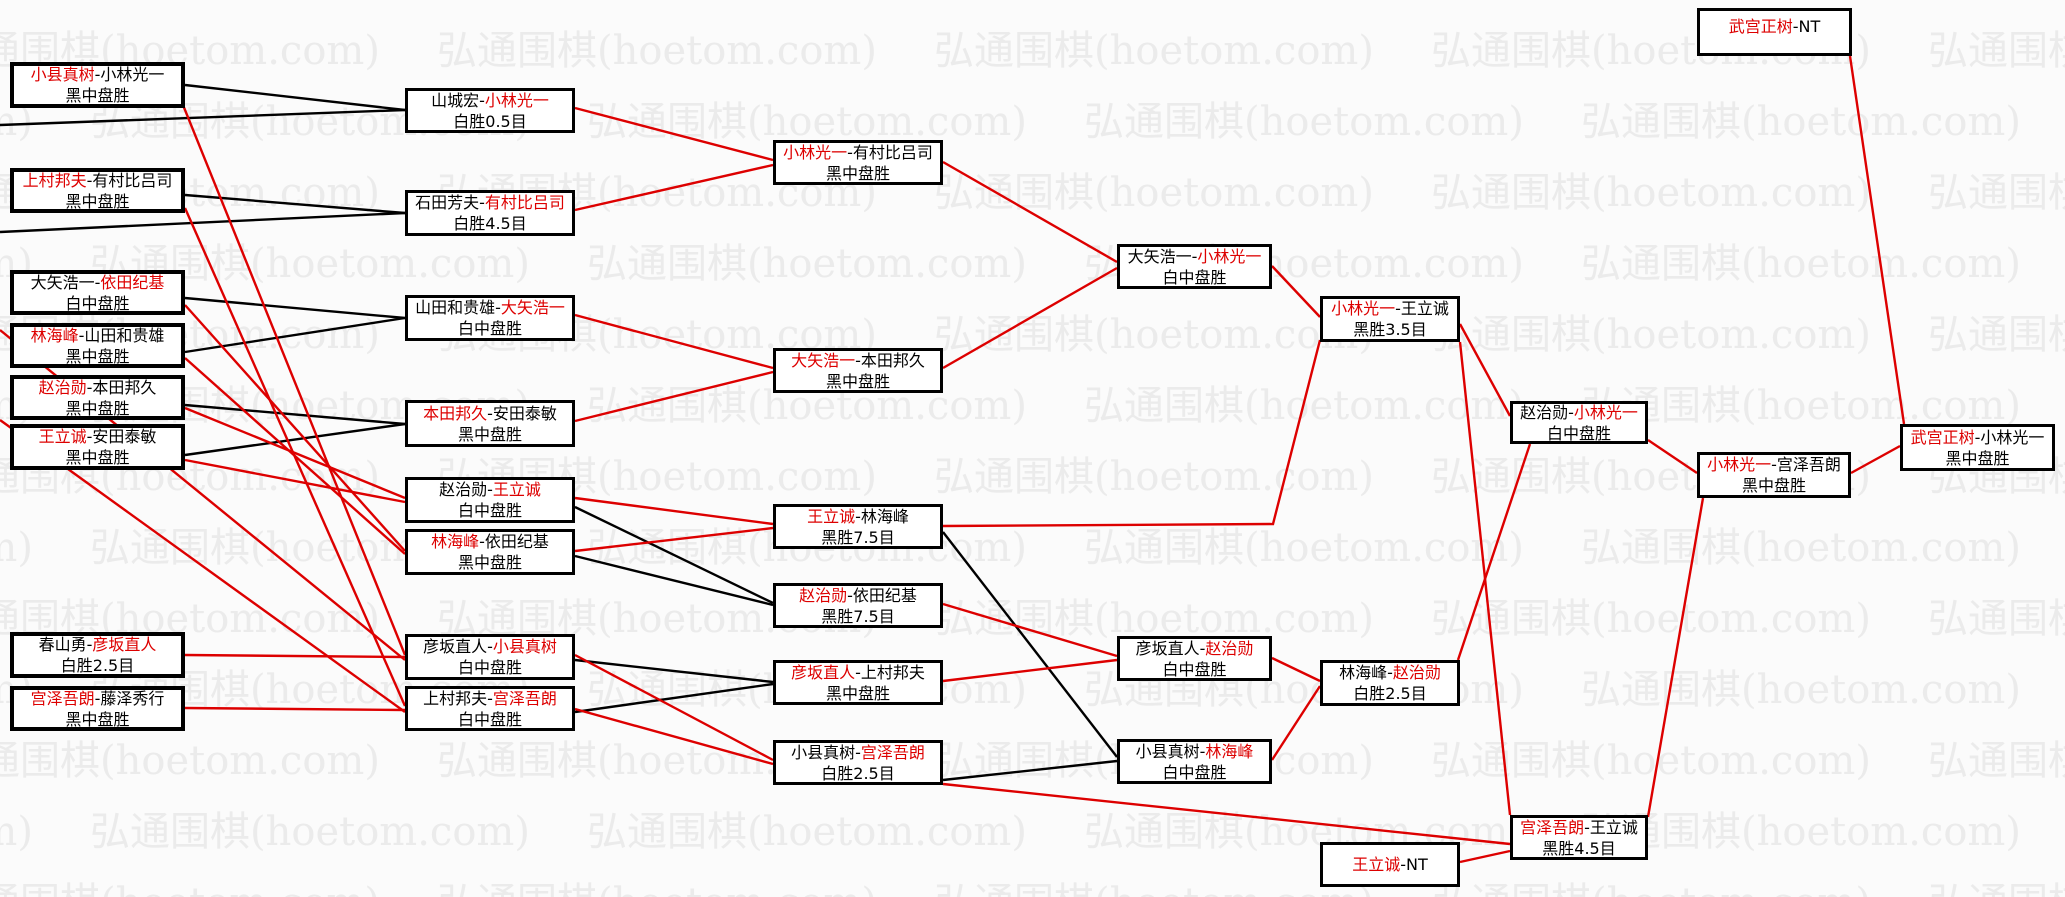 This screenshot has height=897, width=2065. Describe the element at coordinates (124, 335) in the screenshot. I see `player-name: 山田和贵雄` at that location.